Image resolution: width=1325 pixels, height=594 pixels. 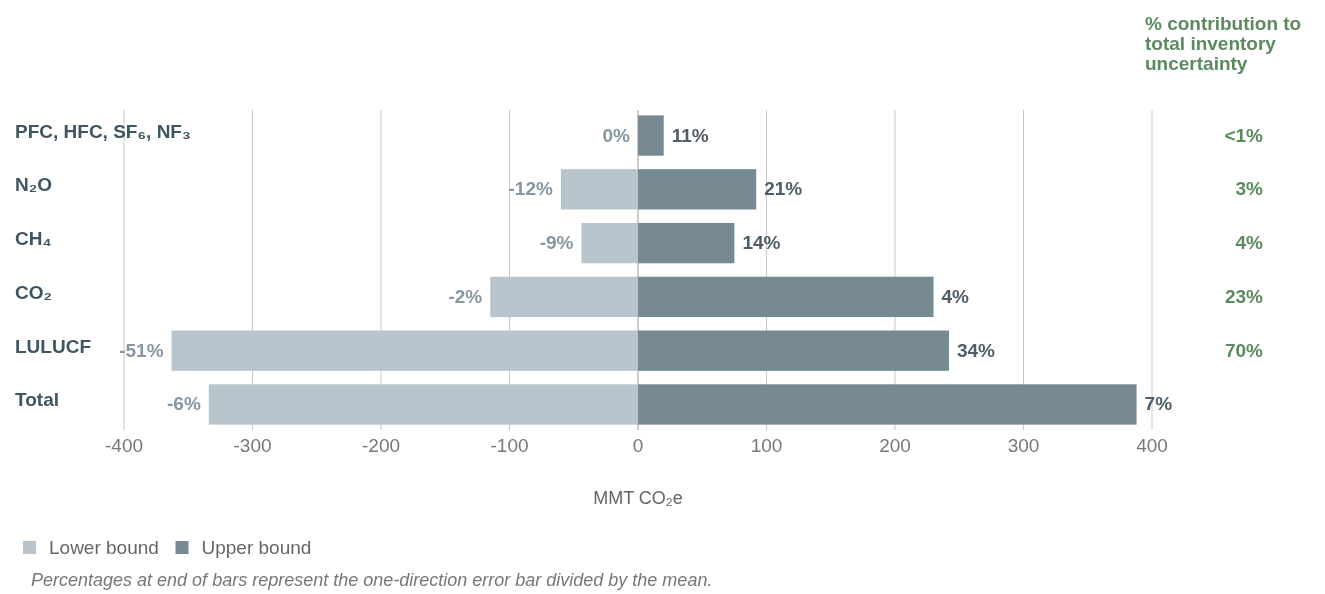 I want to click on x-tick-label: -300, so click(x=252, y=445).